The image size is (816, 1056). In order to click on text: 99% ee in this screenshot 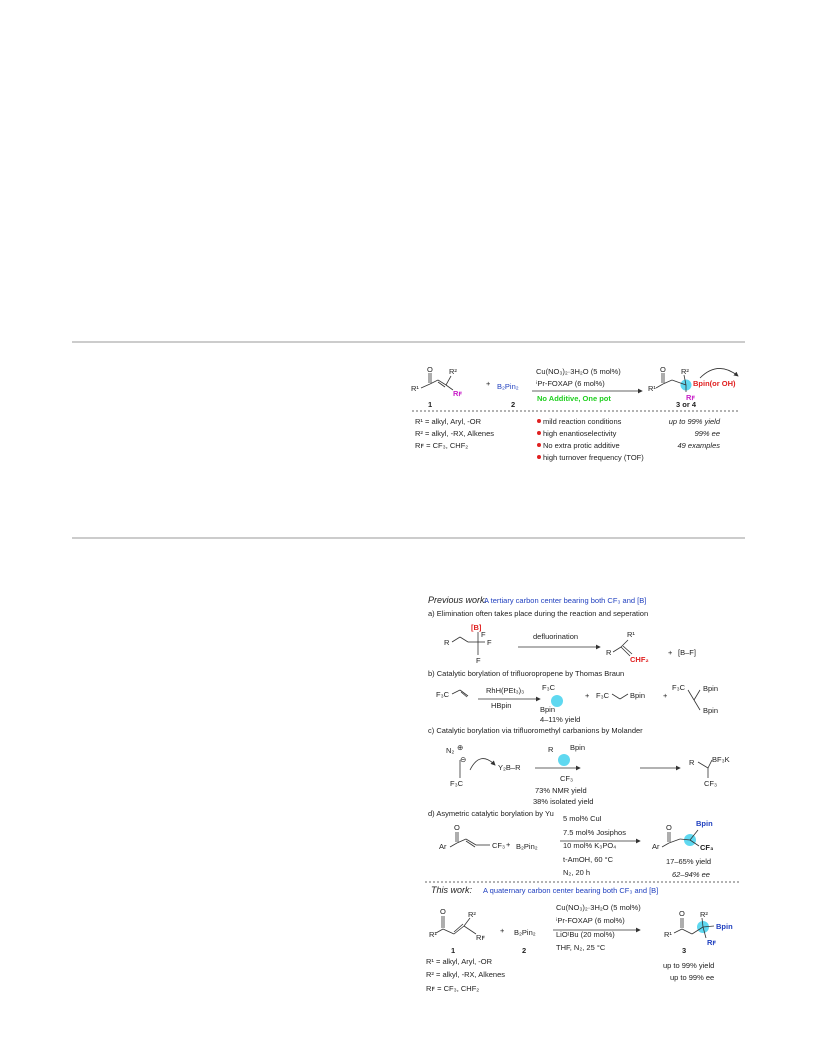, I will do `click(707, 433)`.